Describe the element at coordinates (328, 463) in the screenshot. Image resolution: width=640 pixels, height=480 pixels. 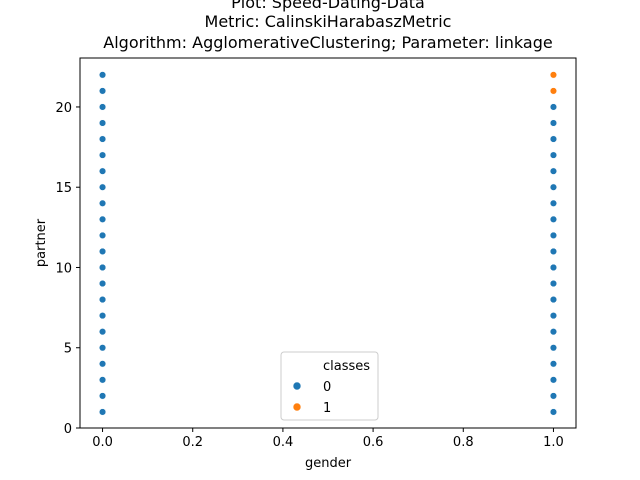
I see `x-axis-label: gender` at that location.